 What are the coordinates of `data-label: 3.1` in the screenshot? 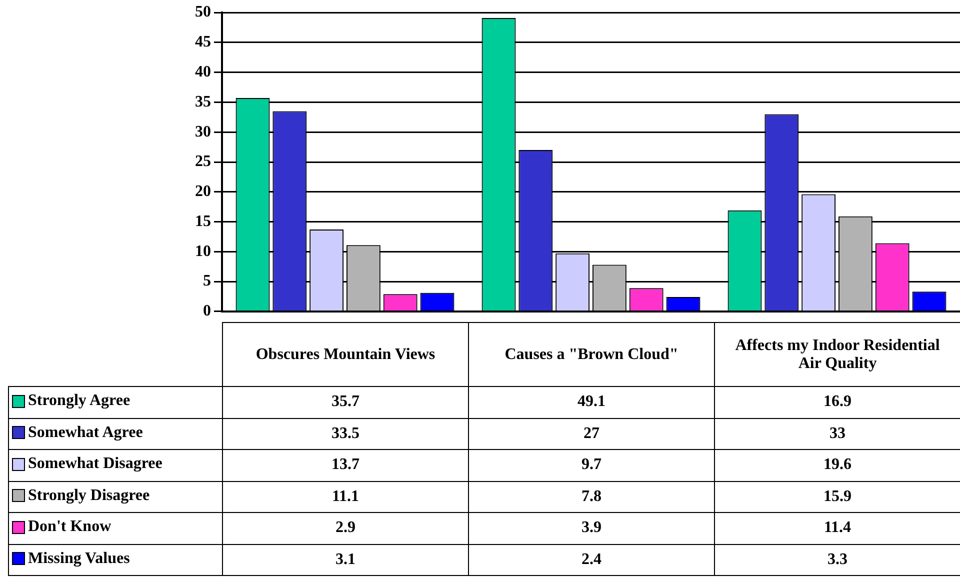 It's located at (345, 560).